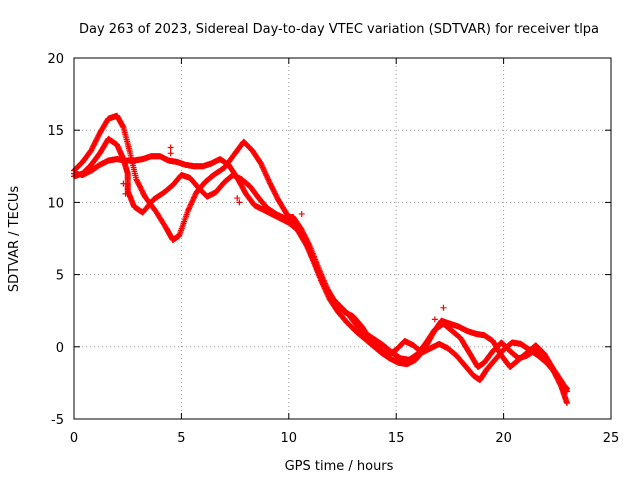 This screenshot has width=640, height=480. What do you see at coordinates (503, 438) in the screenshot?
I see `x-tick-label: 20` at bounding box center [503, 438].